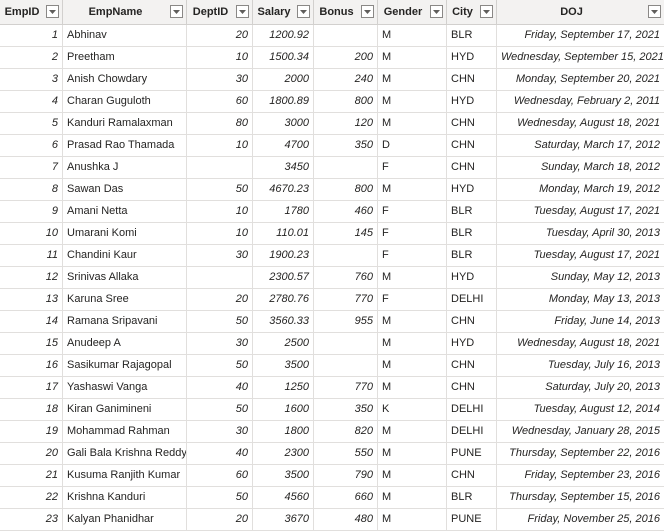  I want to click on empname-cell: Anudeep A, so click(125, 343).